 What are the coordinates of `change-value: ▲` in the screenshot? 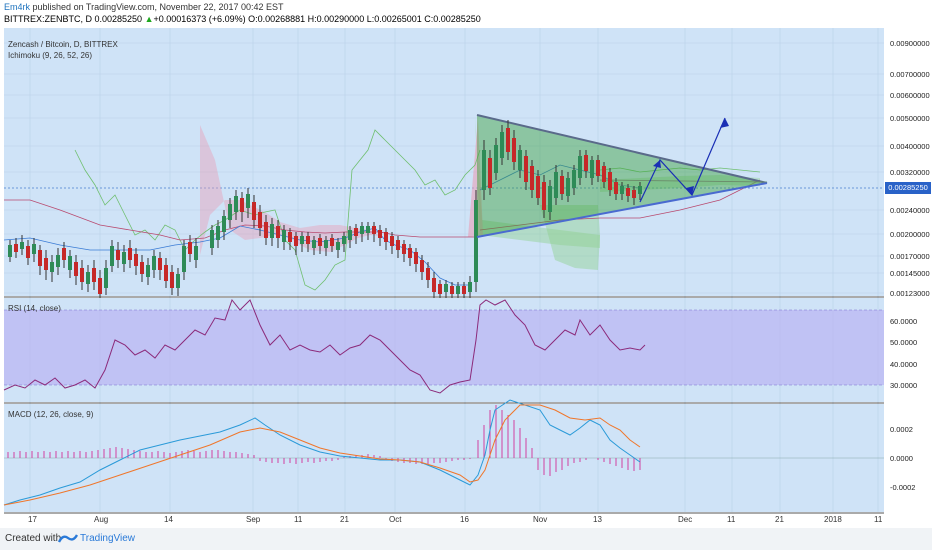 It's located at (149, 19).